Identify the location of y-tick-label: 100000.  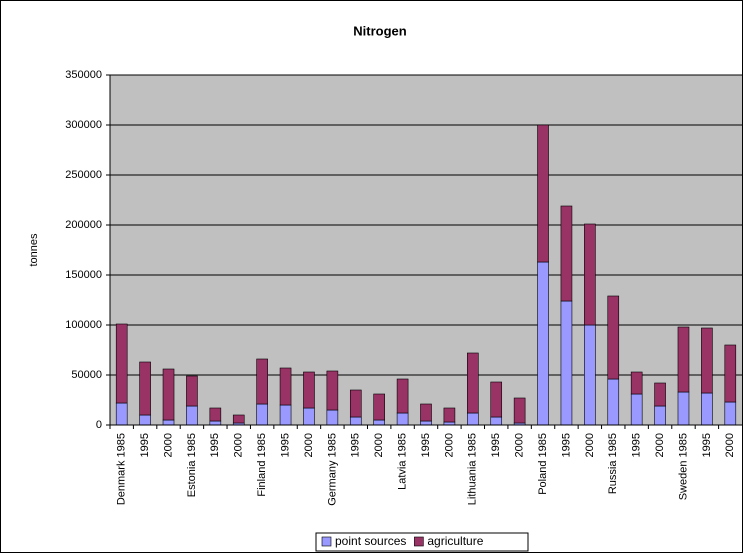
(83, 325).